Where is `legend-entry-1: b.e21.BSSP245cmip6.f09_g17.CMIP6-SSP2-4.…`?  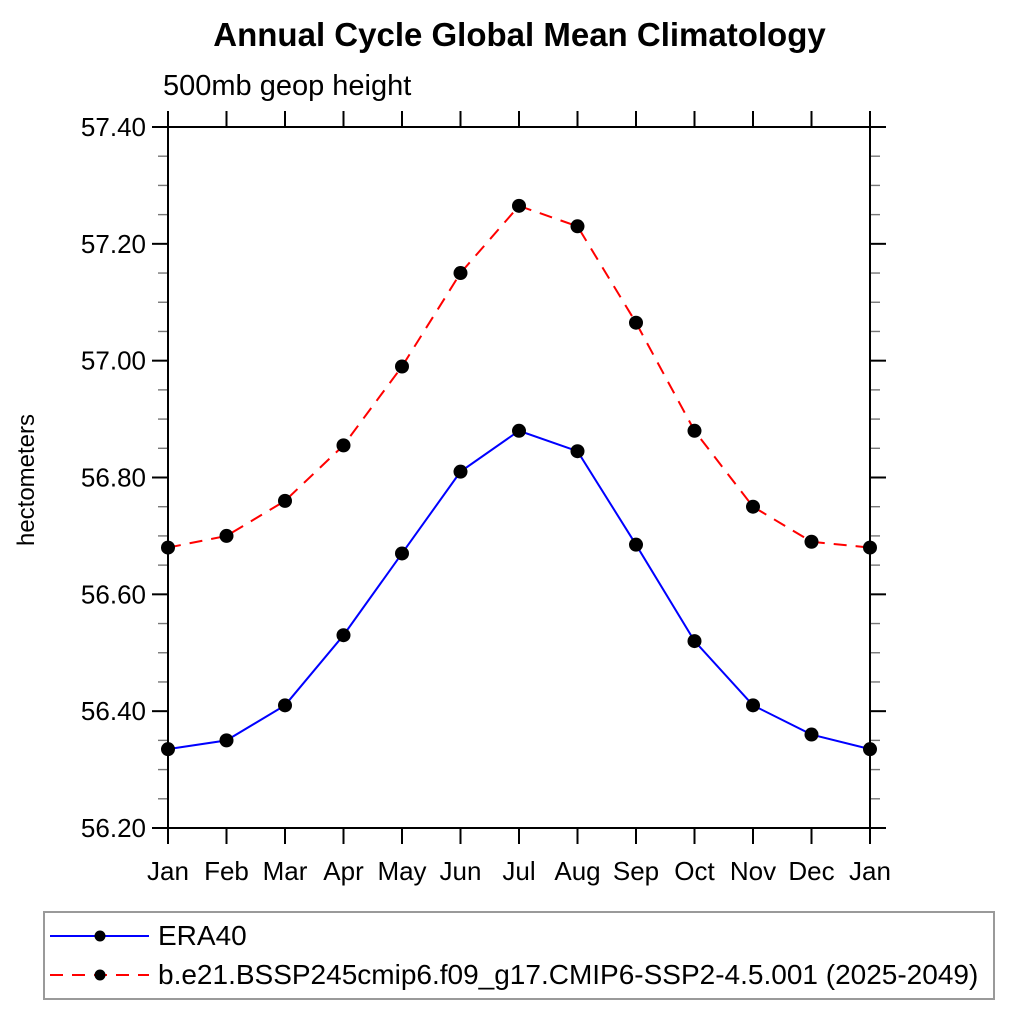 legend-entry-1: b.e21.BSSP245cmip6.f09_g17.CMIP6-SSP2-4.… is located at coordinates (519, 975).